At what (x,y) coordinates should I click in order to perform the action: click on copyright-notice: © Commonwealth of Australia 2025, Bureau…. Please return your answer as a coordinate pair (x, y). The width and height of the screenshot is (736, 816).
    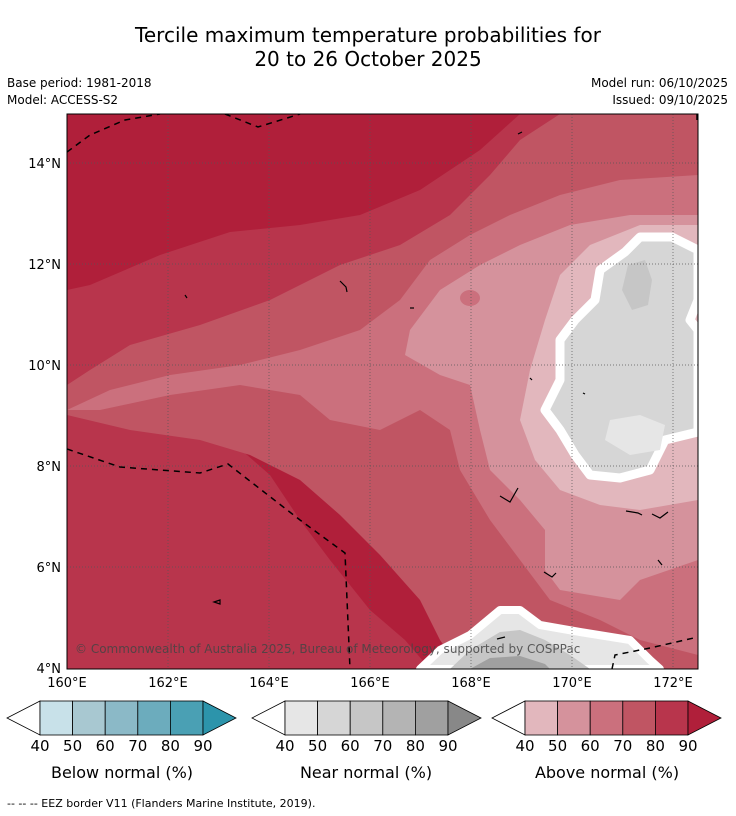
    Looking at the image, I should click on (327, 649).